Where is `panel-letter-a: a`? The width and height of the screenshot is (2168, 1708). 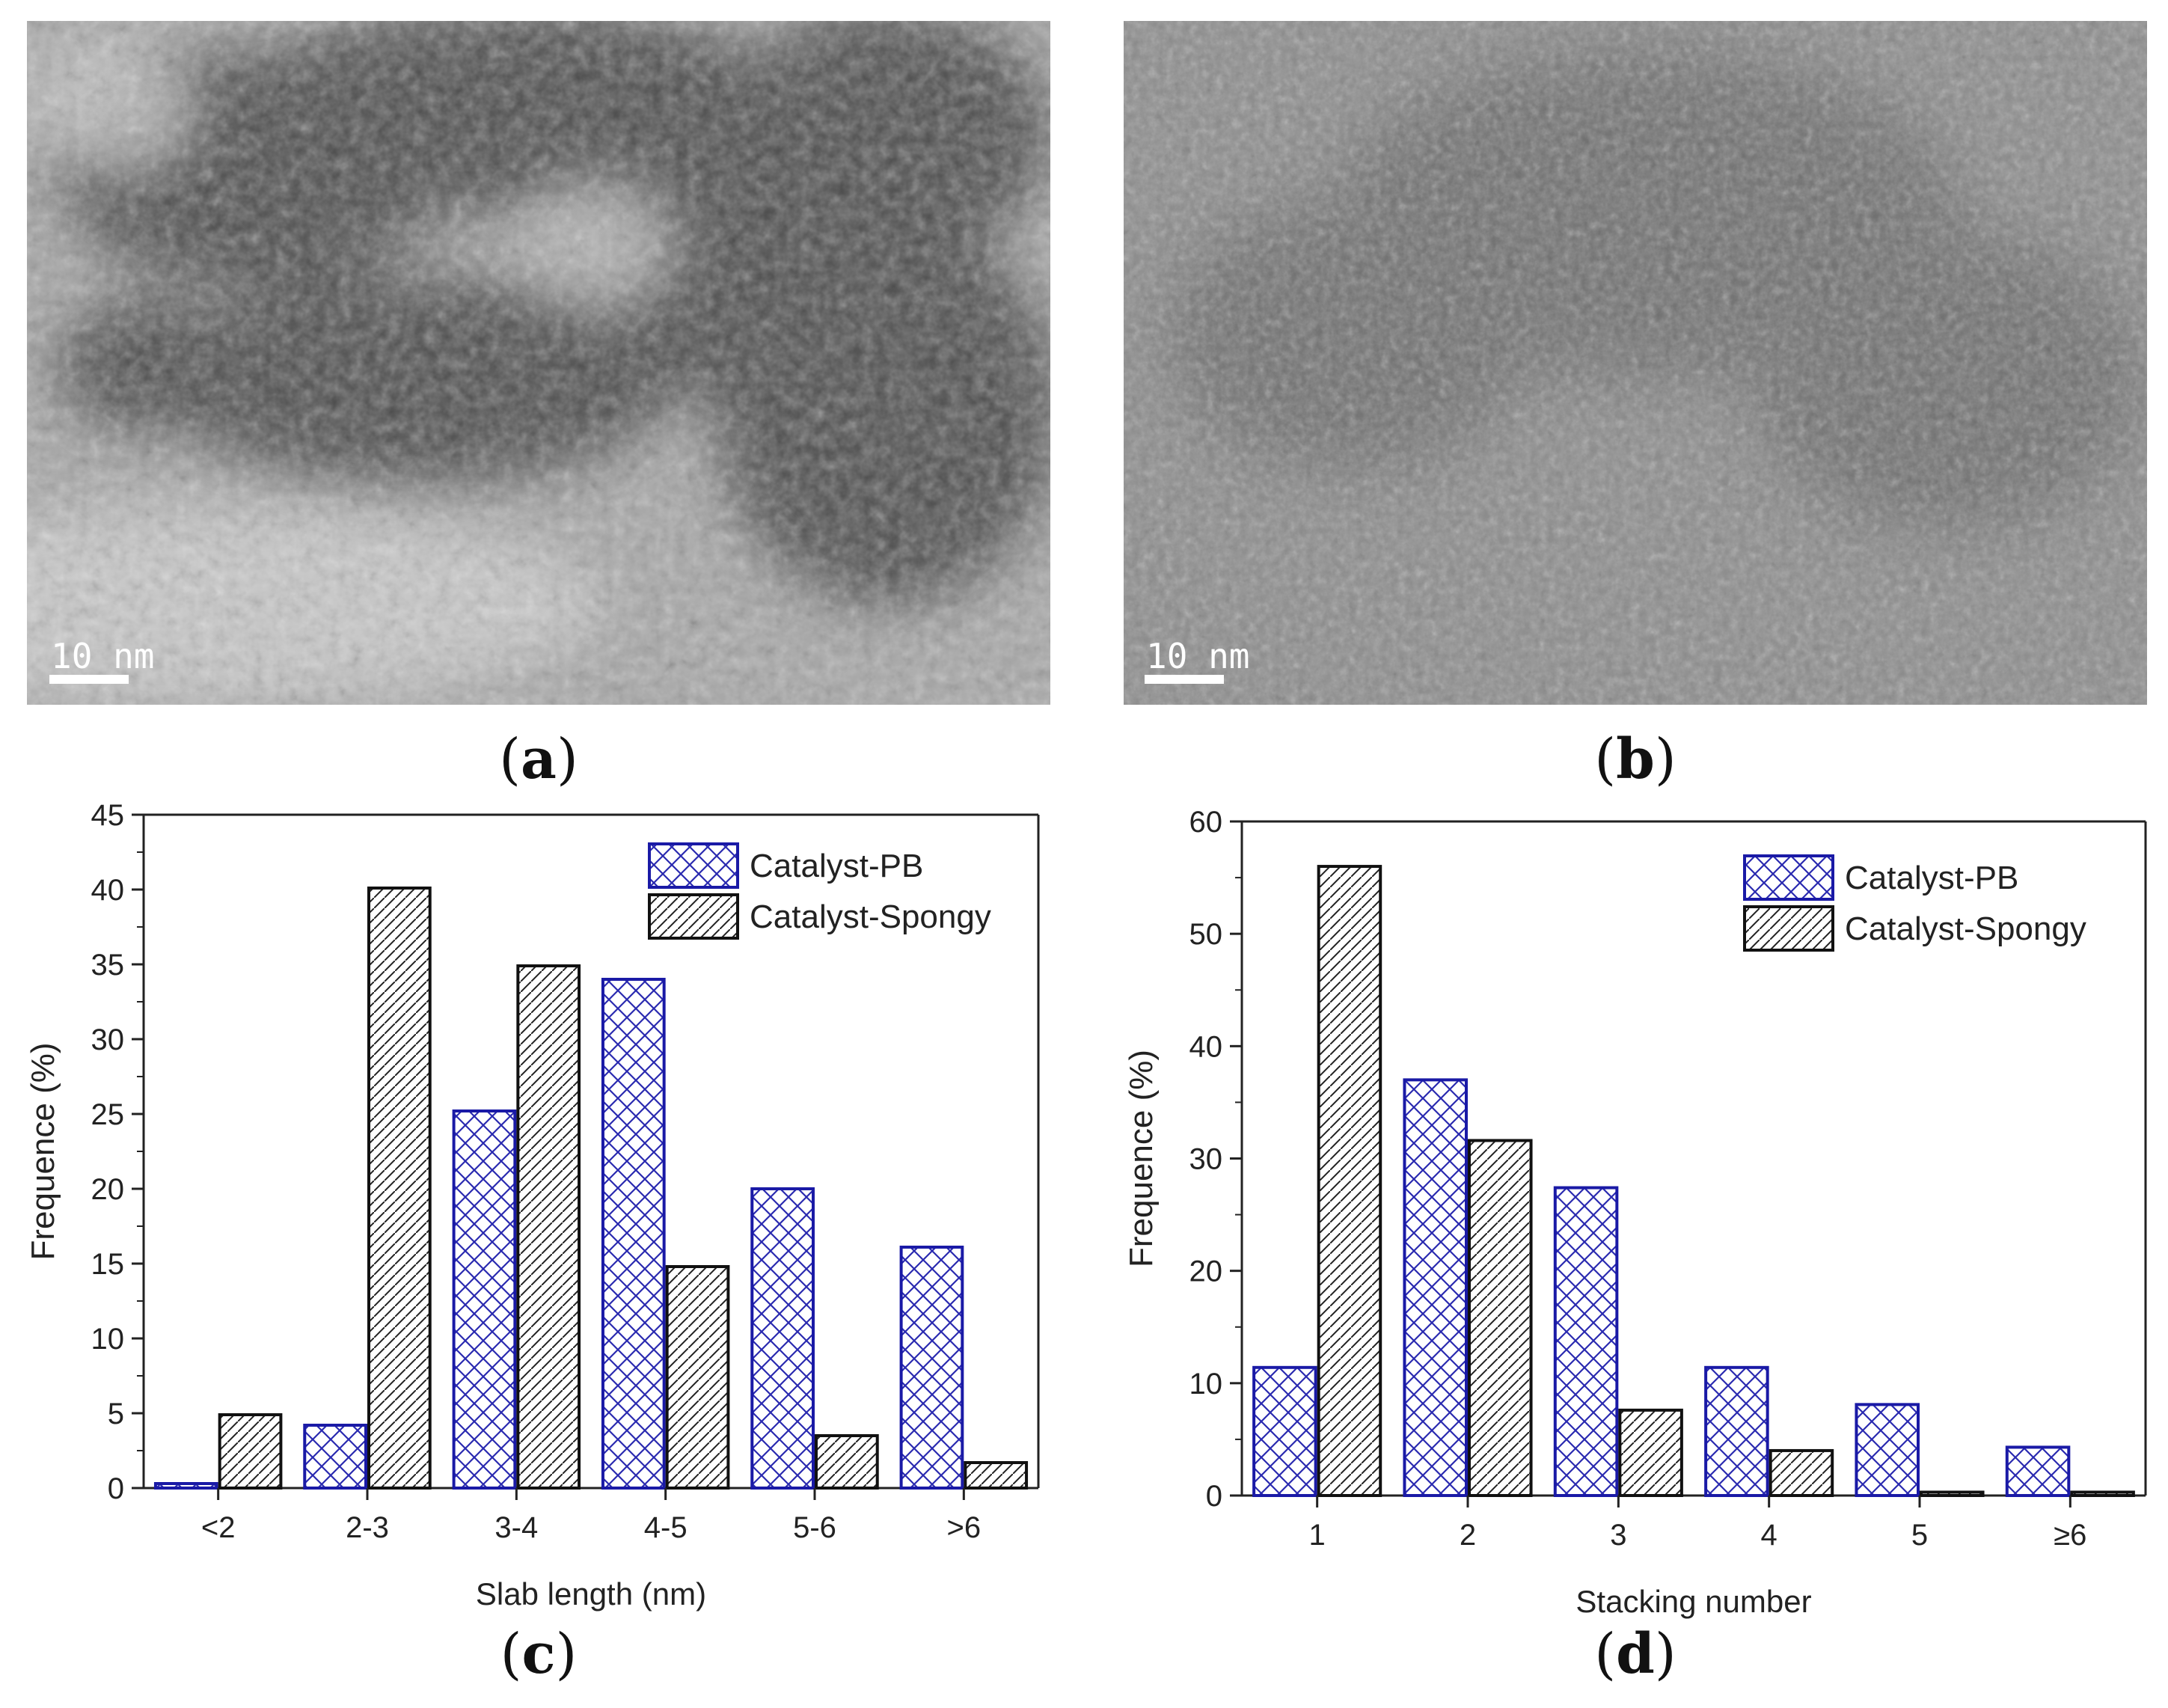 panel-letter-a: a is located at coordinates (539, 759).